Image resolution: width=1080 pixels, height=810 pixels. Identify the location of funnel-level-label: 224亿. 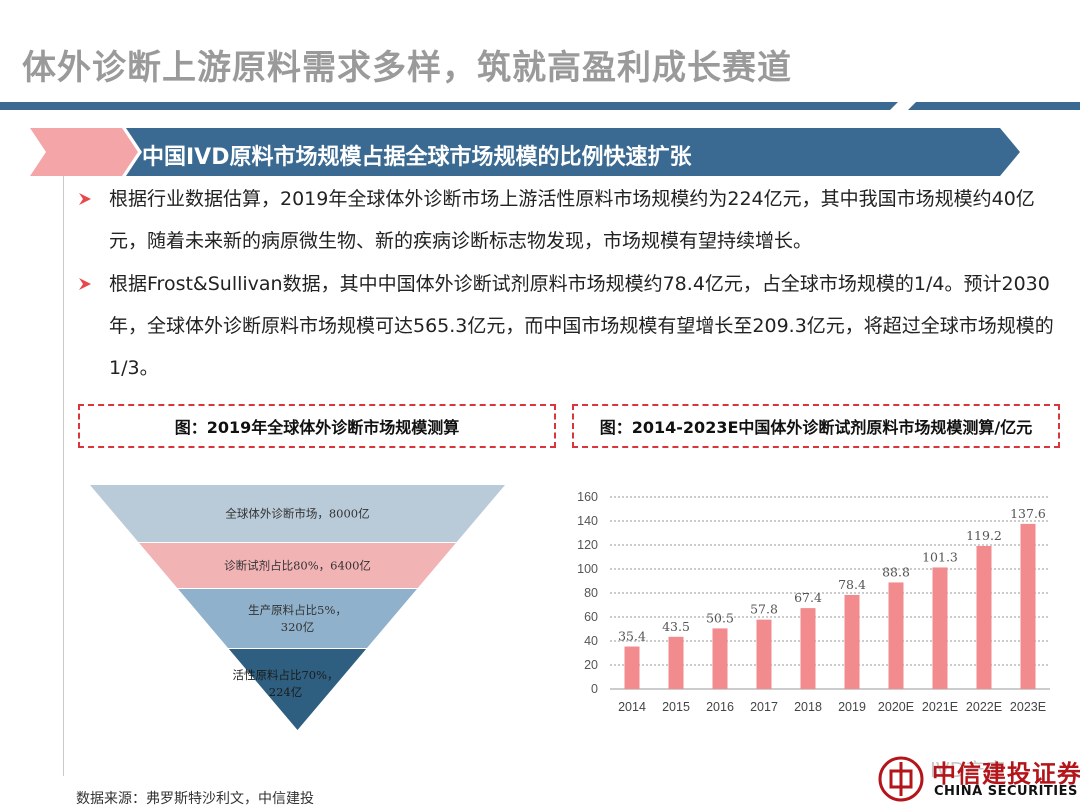
(285, 692).